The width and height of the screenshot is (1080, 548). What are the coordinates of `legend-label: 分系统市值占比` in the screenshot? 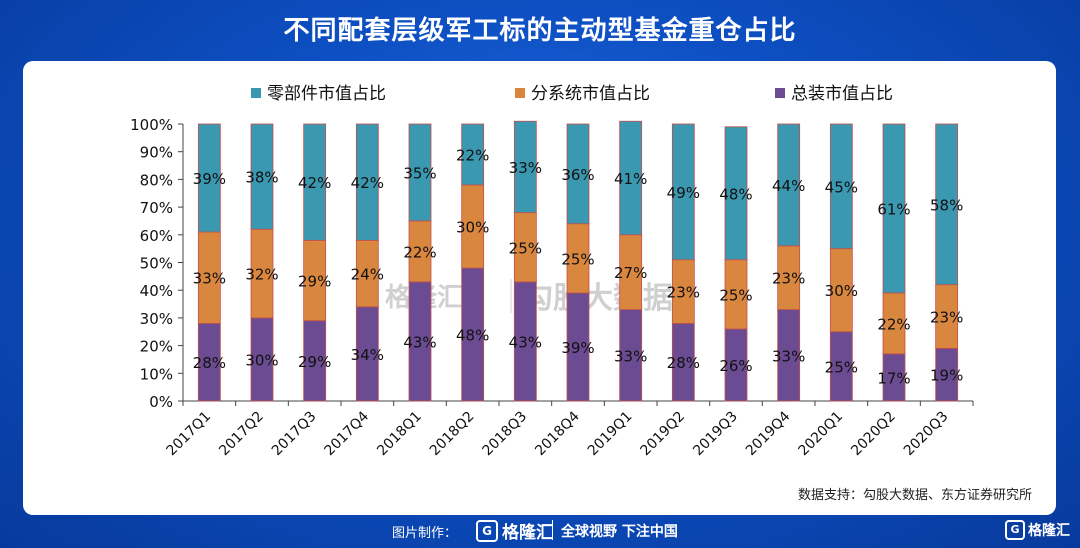 It's located at (590, 94).